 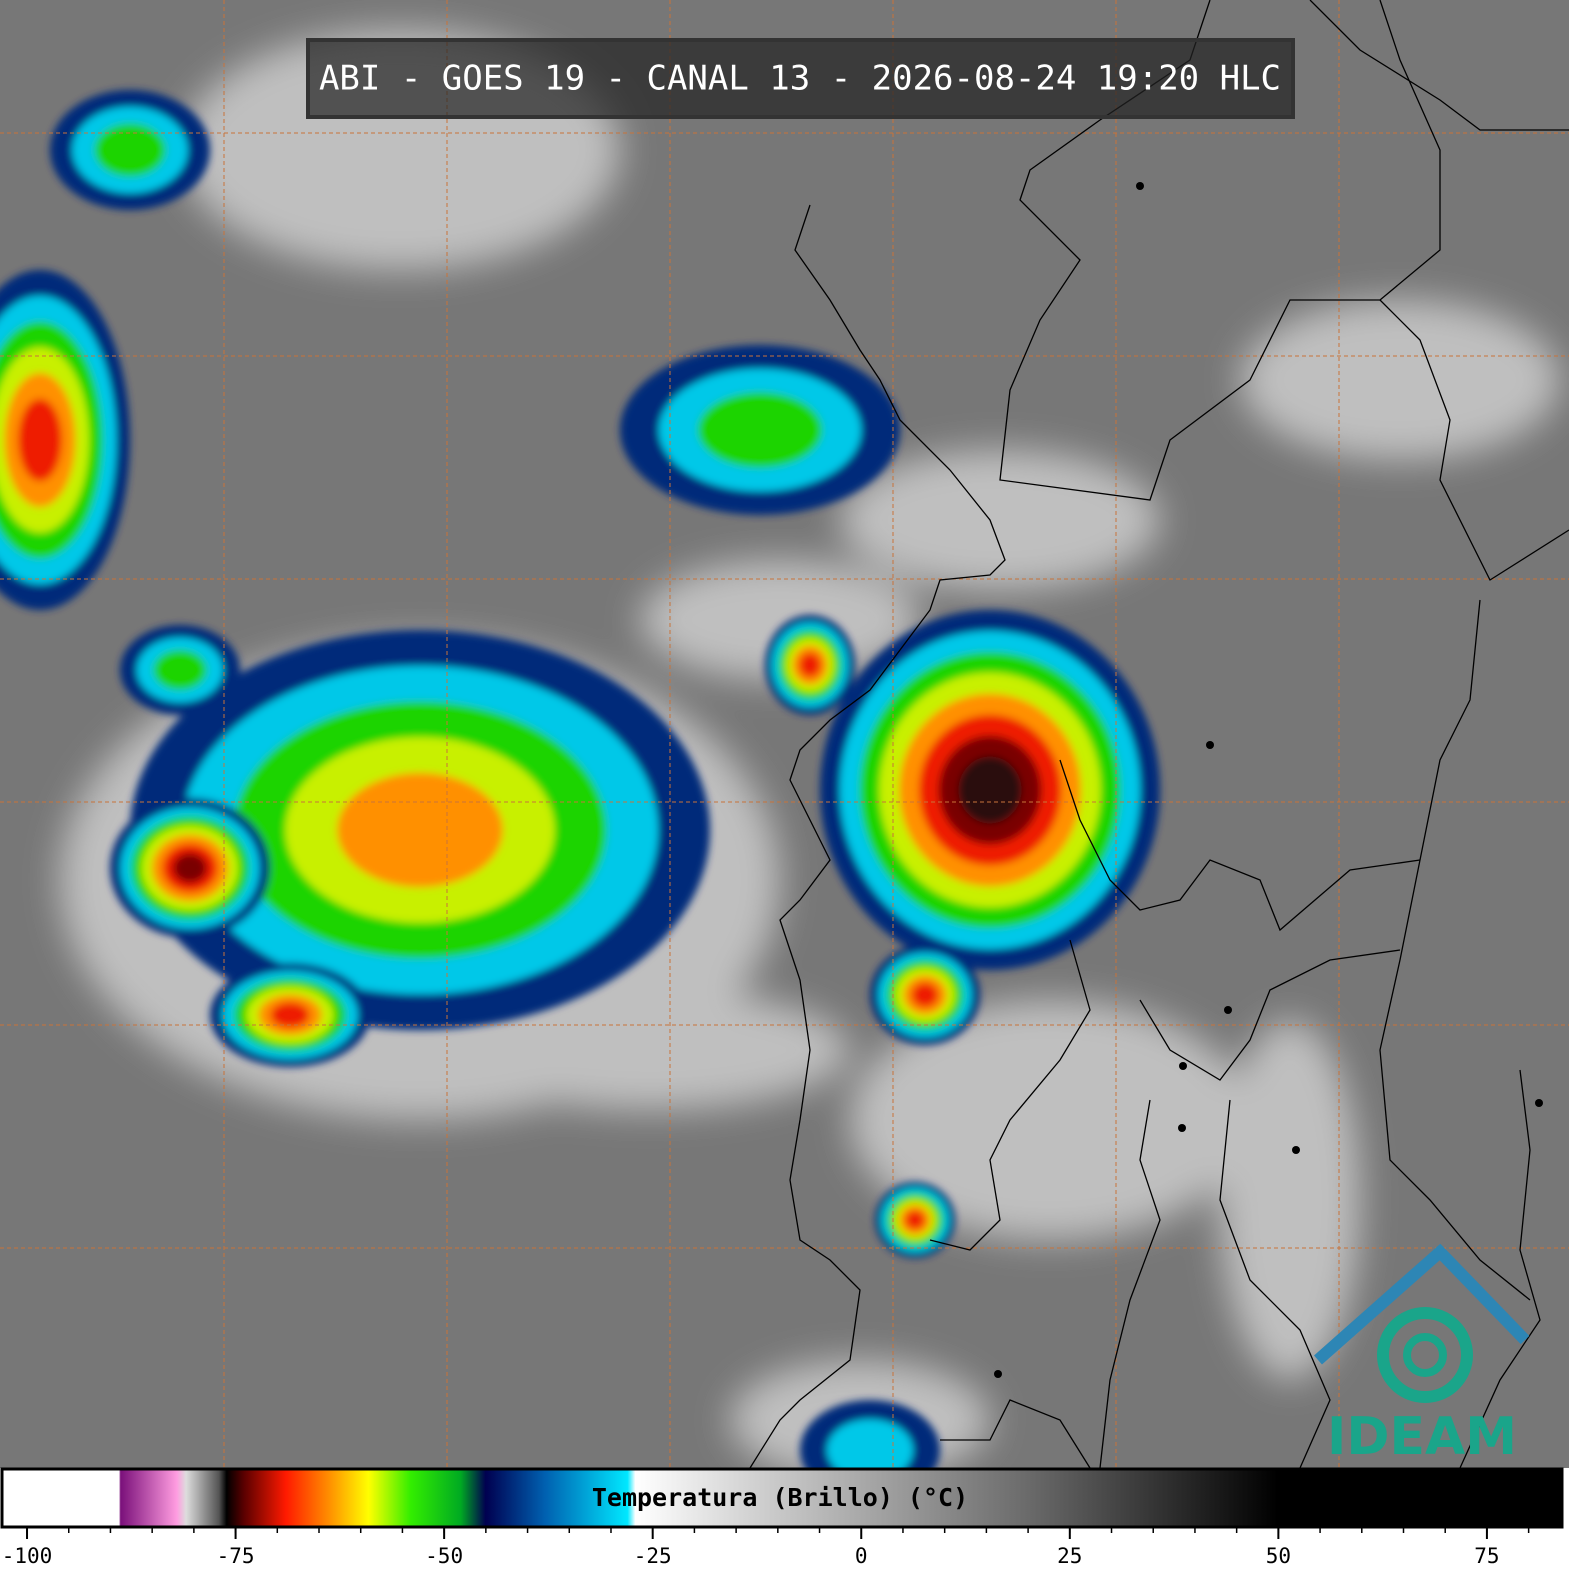 I want to click on tick-label: -75, so click(x=236, y=1556).